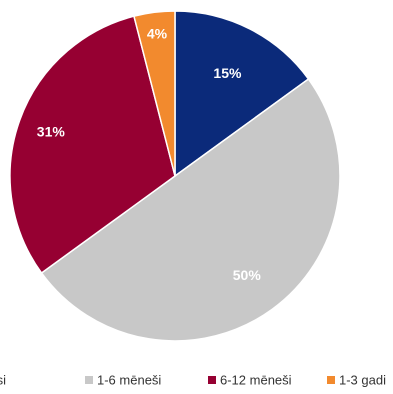  I want to click on pie-slice-1-m-nesi, so click(242, 94).